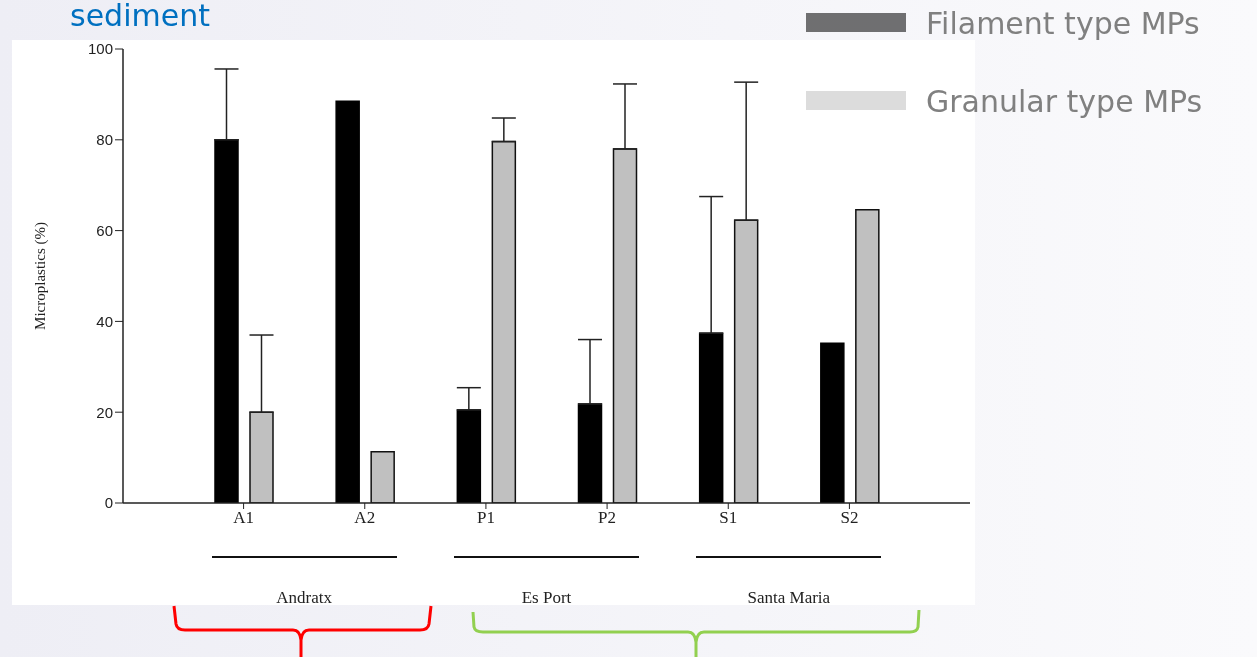 The width and height of the screenshot is (1257, 657). I want to click on text: Andratx, so click(304, 598).